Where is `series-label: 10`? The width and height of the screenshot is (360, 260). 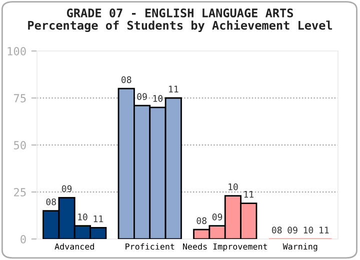 series-label: 10 is located at coordinates (83, 217).